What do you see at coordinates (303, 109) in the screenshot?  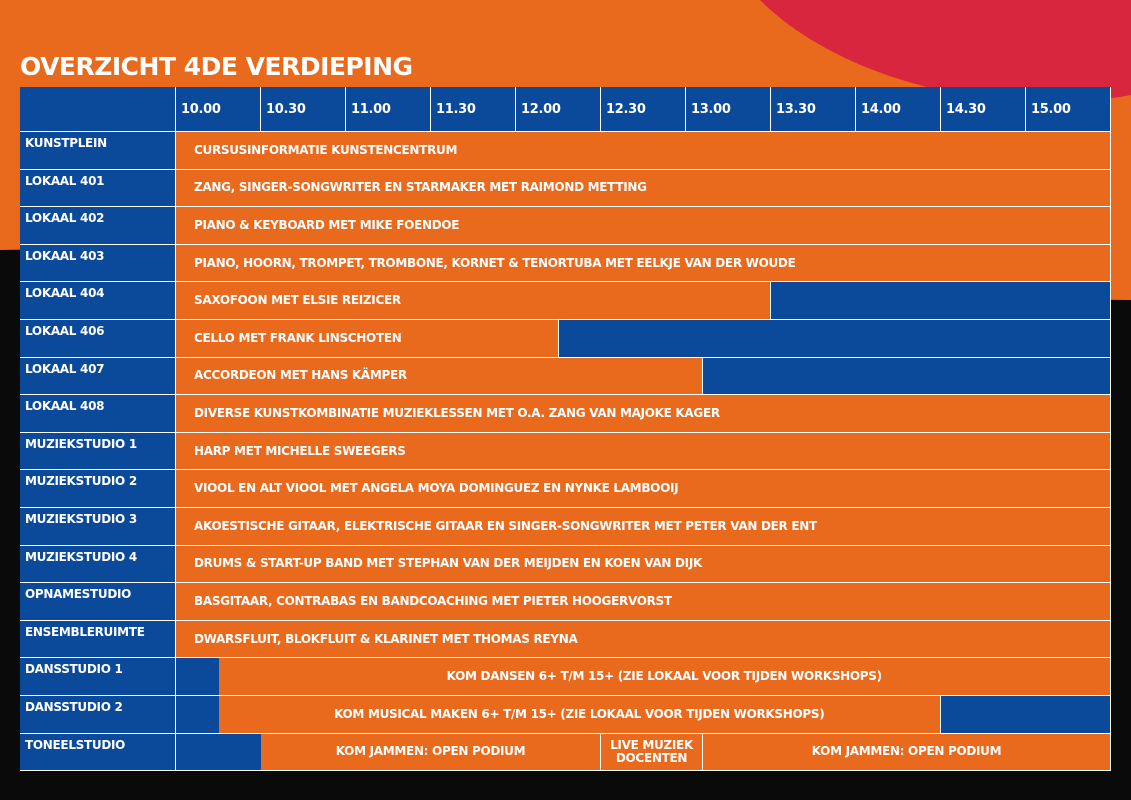 I see `time-header: 10.30` at bounding box center [303, 109].